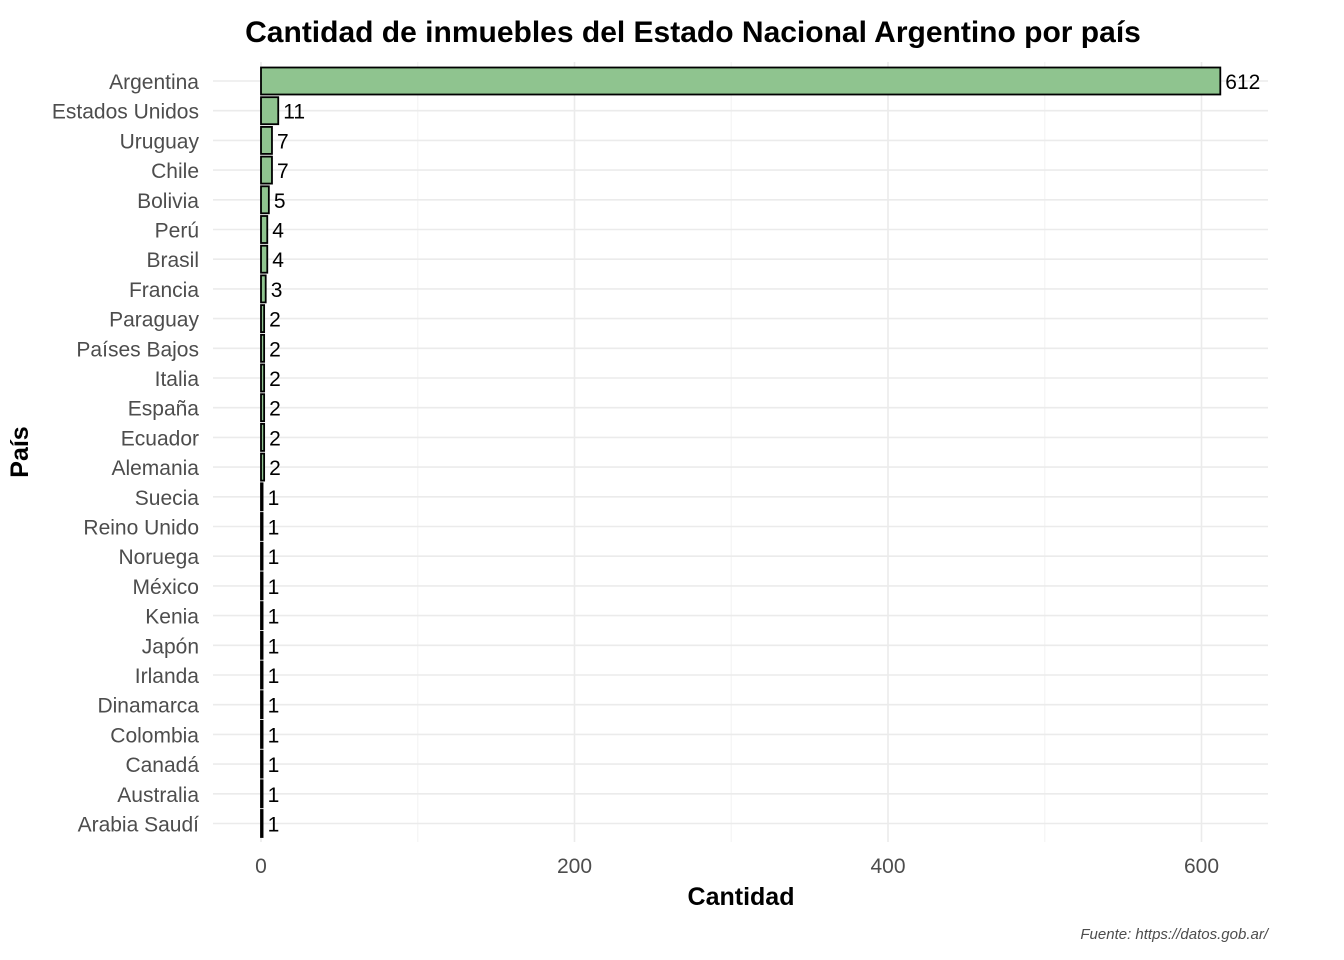 This screenshot has height=960, width=1344. I want to click on category-label: España, so click(164, 409).